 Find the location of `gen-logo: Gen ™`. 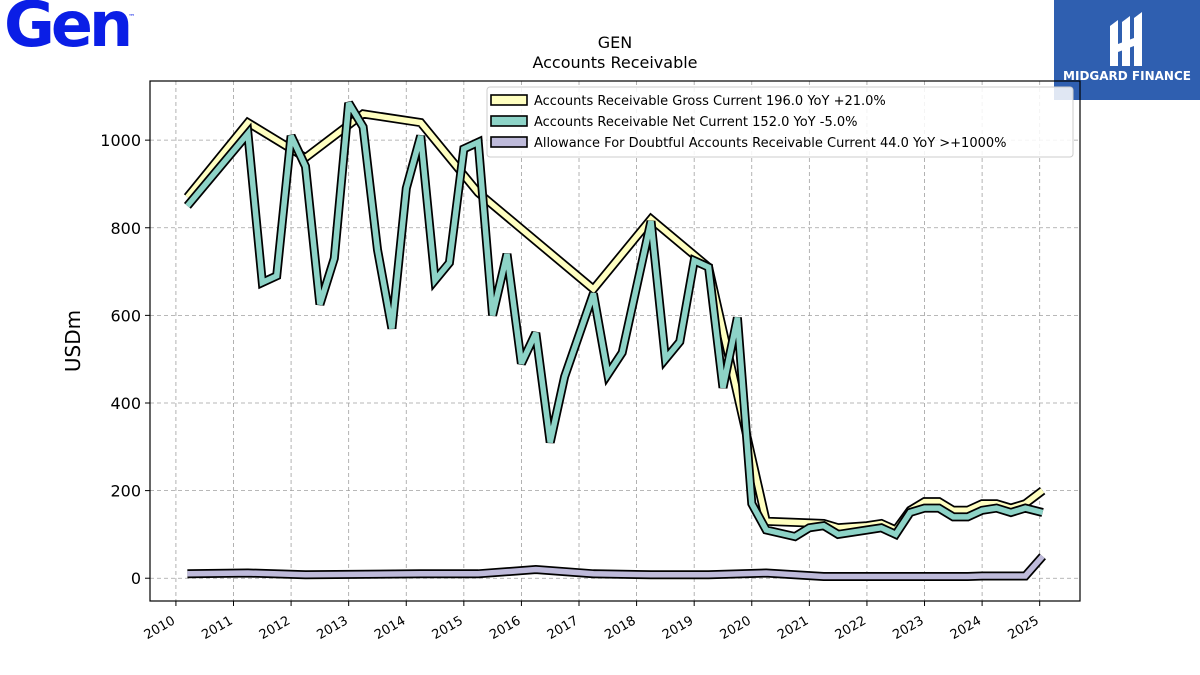

gen-logo: Gen ™ is located at coordinates (69, 28).